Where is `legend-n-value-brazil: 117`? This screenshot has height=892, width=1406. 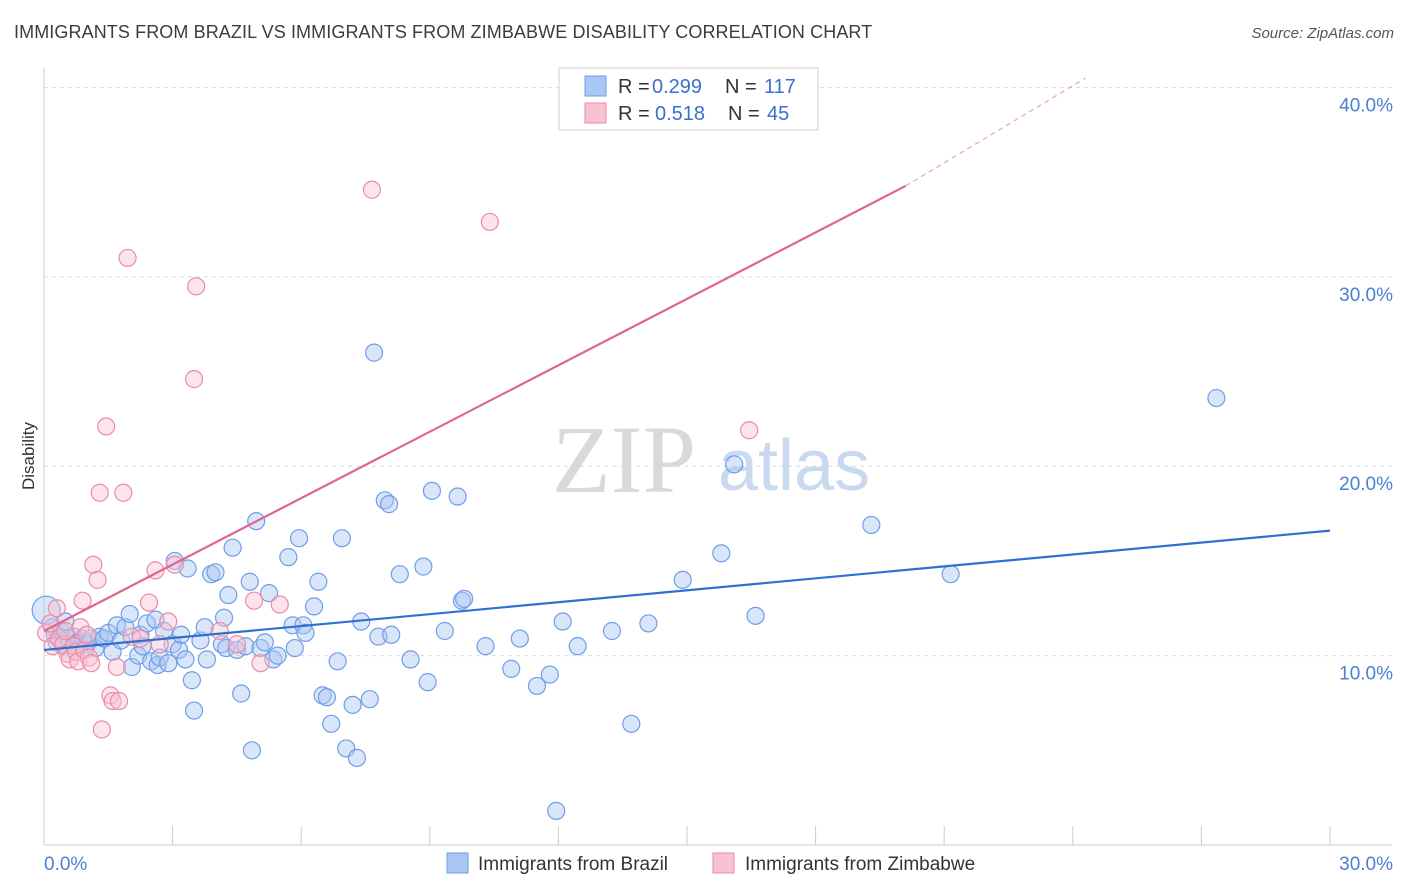
legend-n-value-brazil: 117 is located at coordinates (780, 87).